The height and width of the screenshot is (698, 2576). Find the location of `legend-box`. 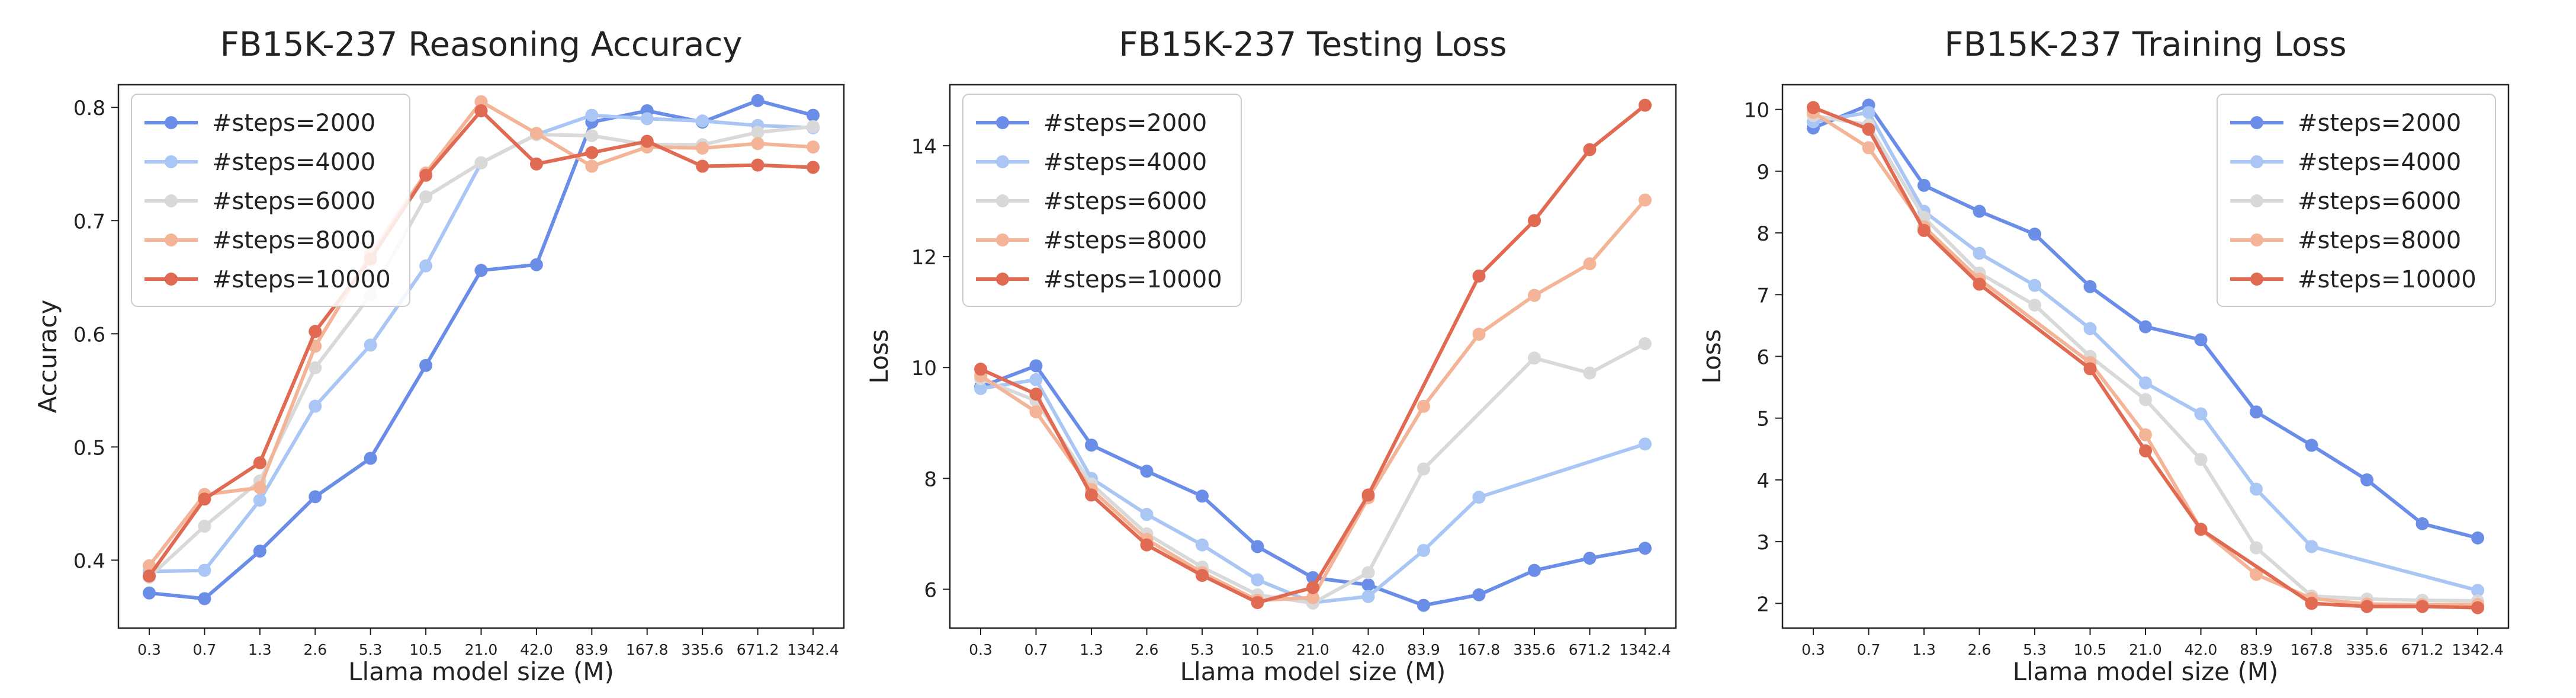

legend-box is located at coordinates (270, 201).